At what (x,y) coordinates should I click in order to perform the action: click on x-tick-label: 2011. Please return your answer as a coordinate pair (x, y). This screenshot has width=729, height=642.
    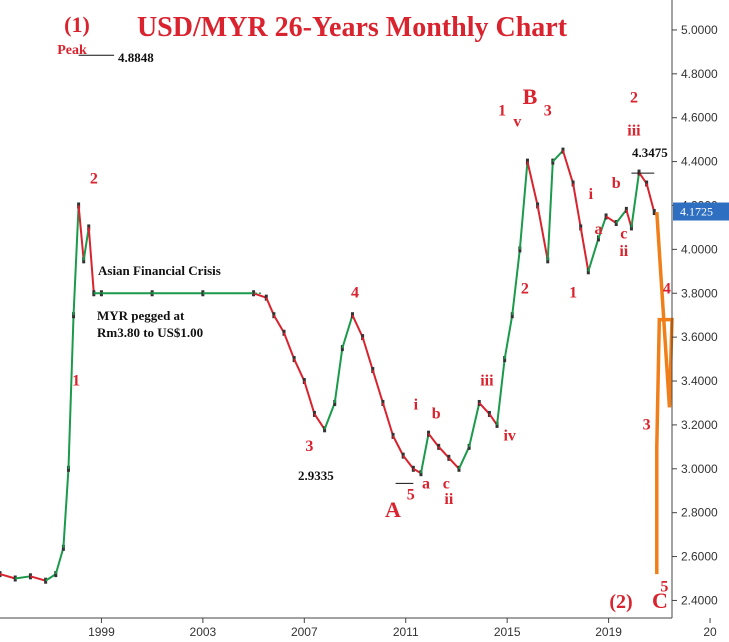
    Looking at the image, I should click on (406, 632).